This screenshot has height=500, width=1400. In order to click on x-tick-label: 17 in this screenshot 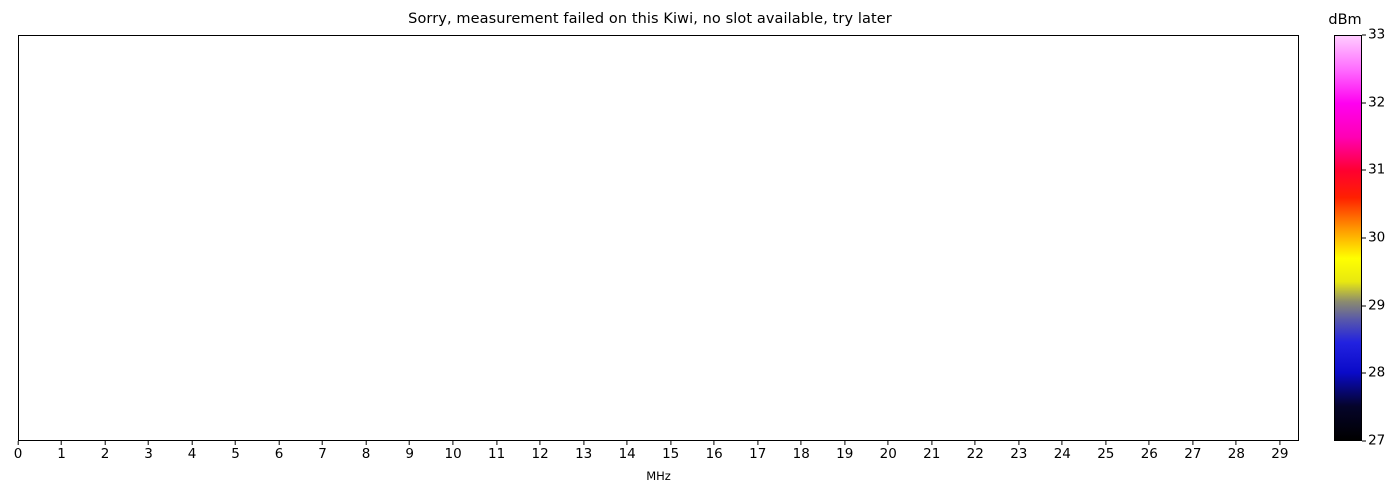, I will do `click(758, 454)`.